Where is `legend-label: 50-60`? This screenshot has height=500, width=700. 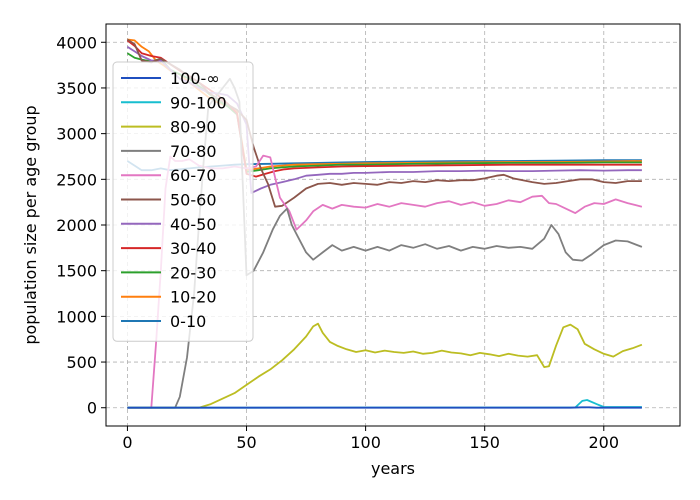
legend-label: 50-60 is located at coordinates (193, 200).